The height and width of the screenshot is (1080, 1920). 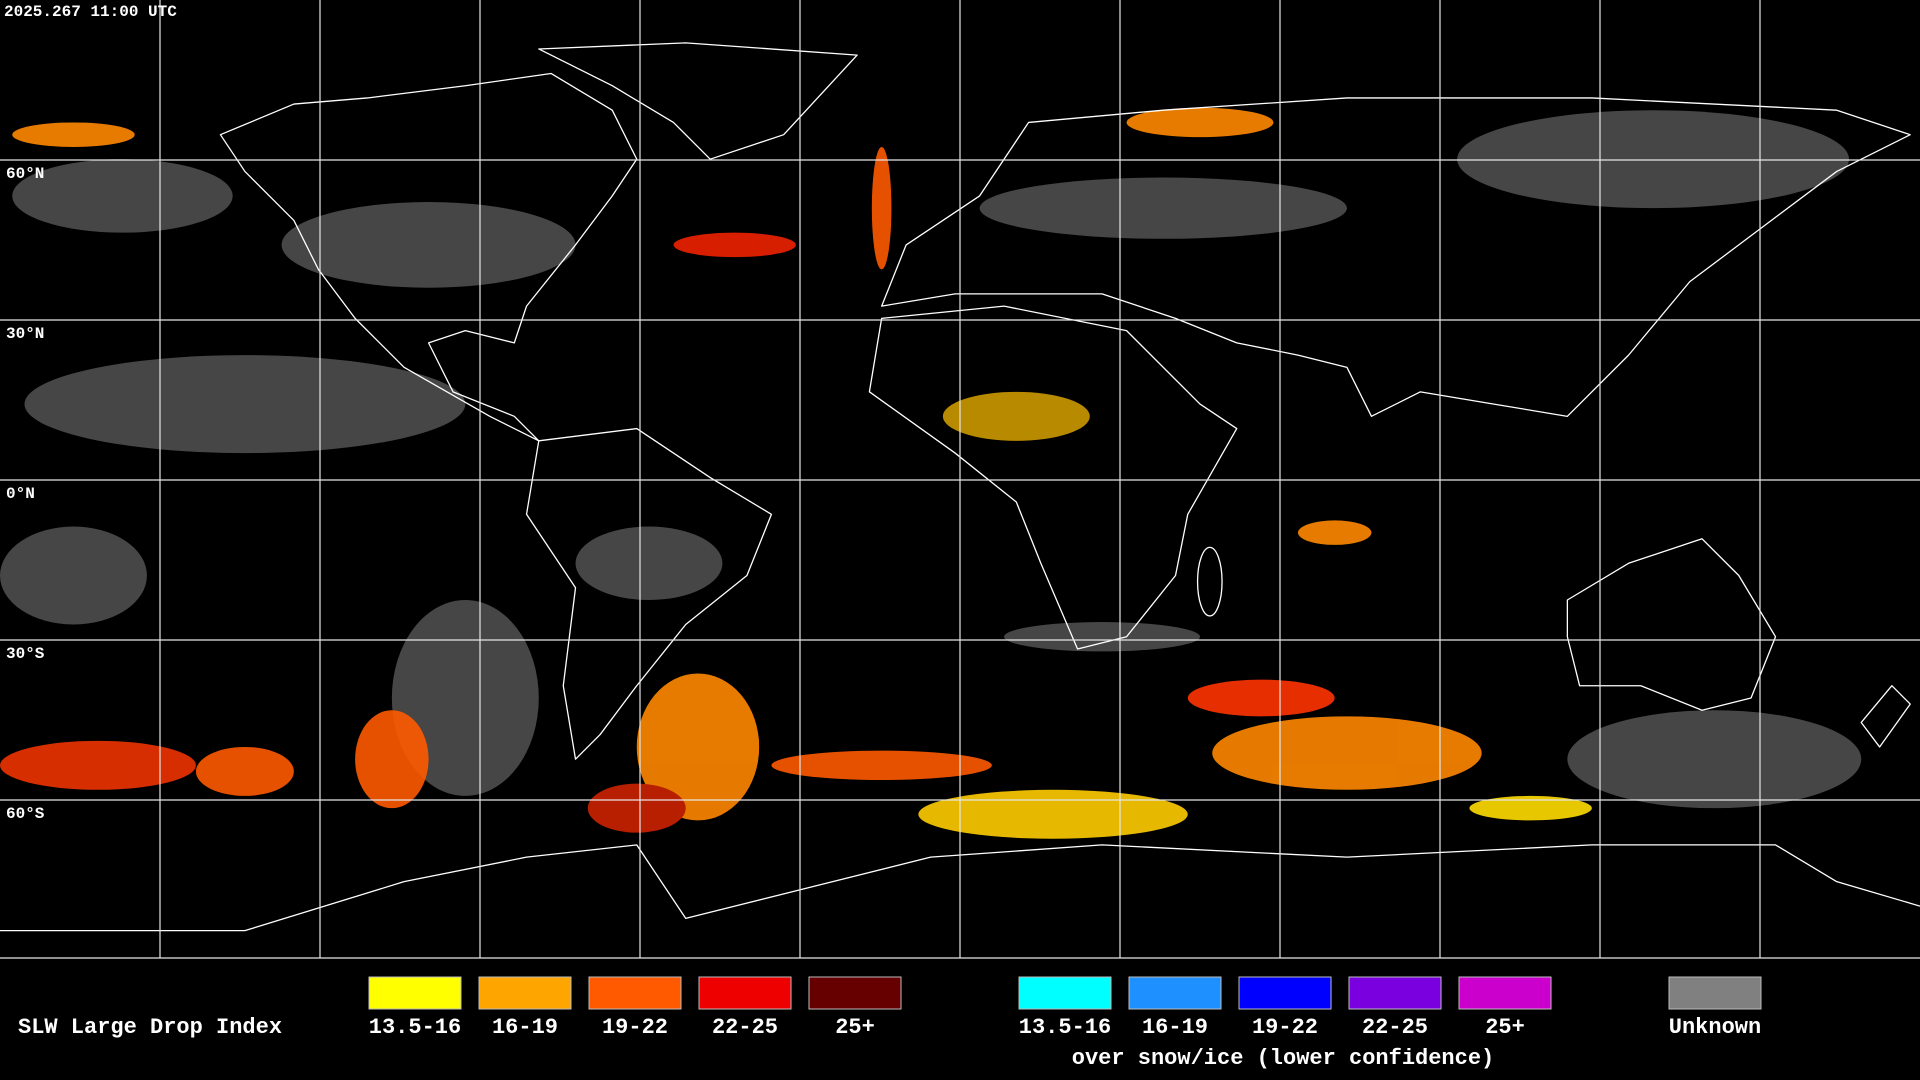 I want to click on latitude-label: 30°N, so click(x=25, y=334).